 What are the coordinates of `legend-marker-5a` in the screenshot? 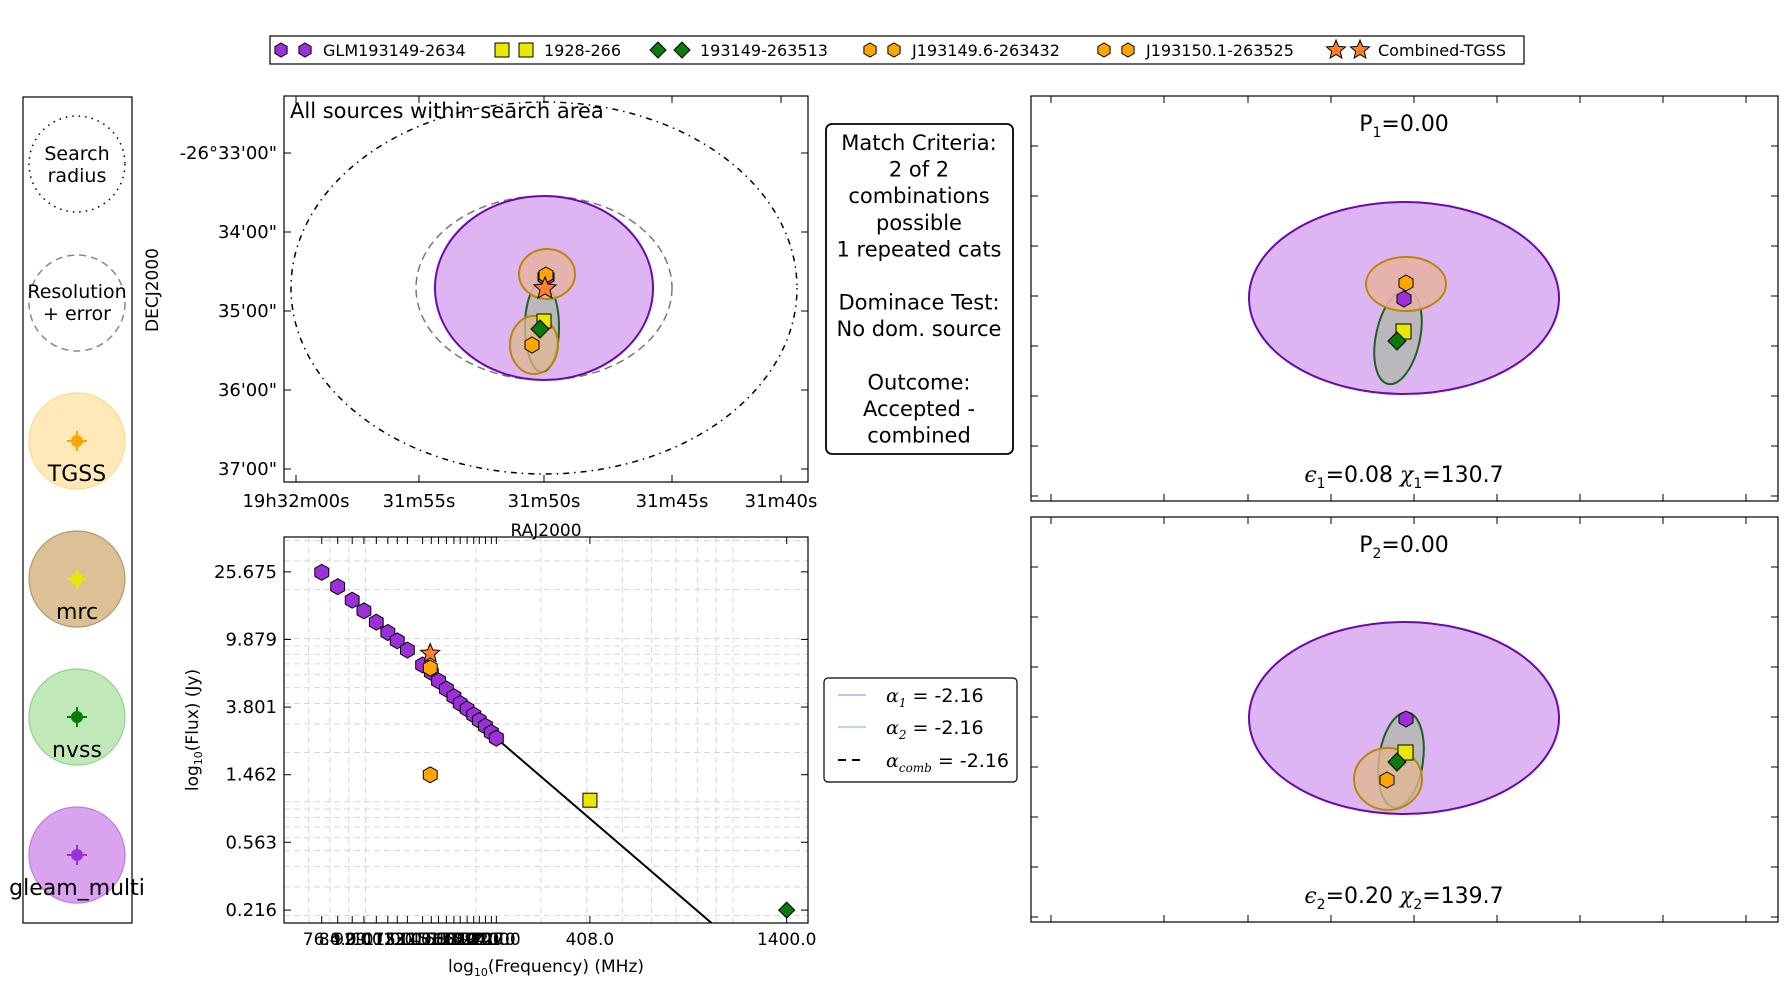 It's located at (1336, 49).